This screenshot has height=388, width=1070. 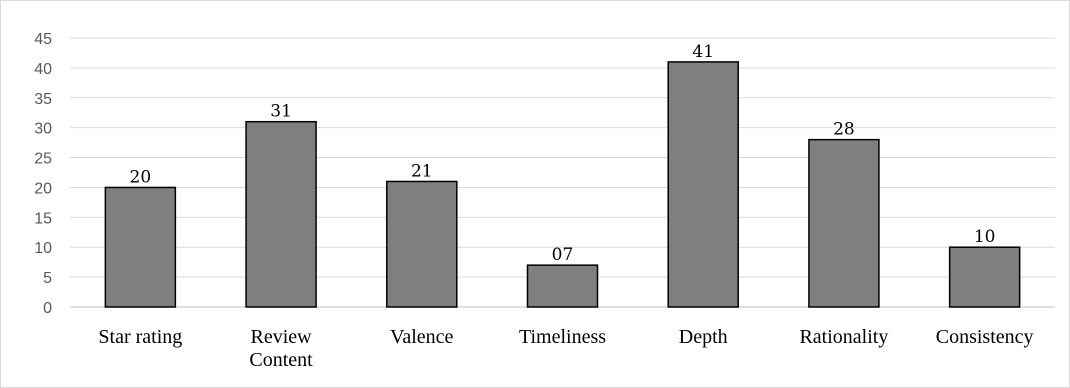 I want to click on x-tick-label: Depth, so click(x=703, y=337).